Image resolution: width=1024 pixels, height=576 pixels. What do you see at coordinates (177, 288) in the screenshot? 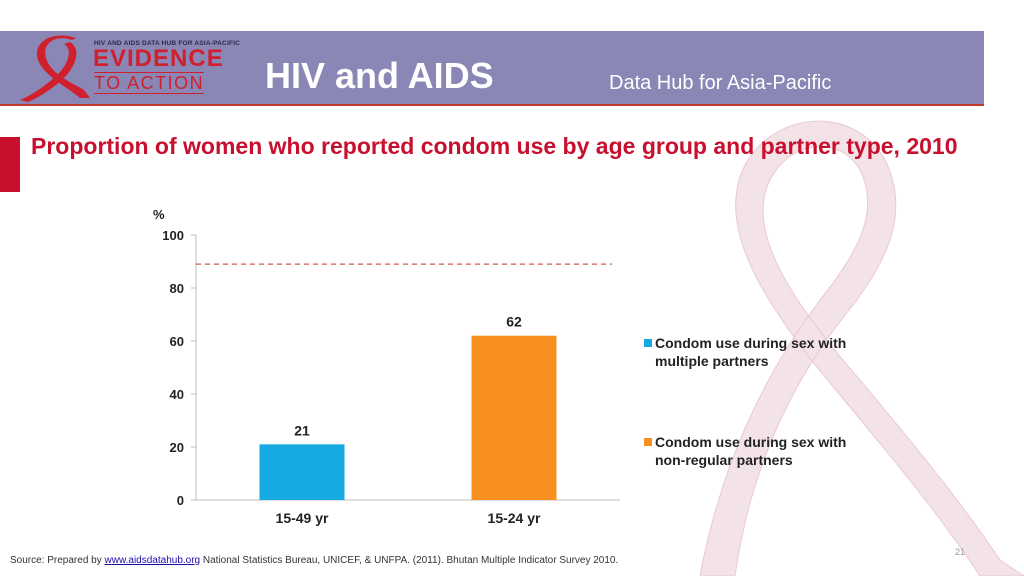
I see `y-tick-label: 80` at bounding box center [177, 288].